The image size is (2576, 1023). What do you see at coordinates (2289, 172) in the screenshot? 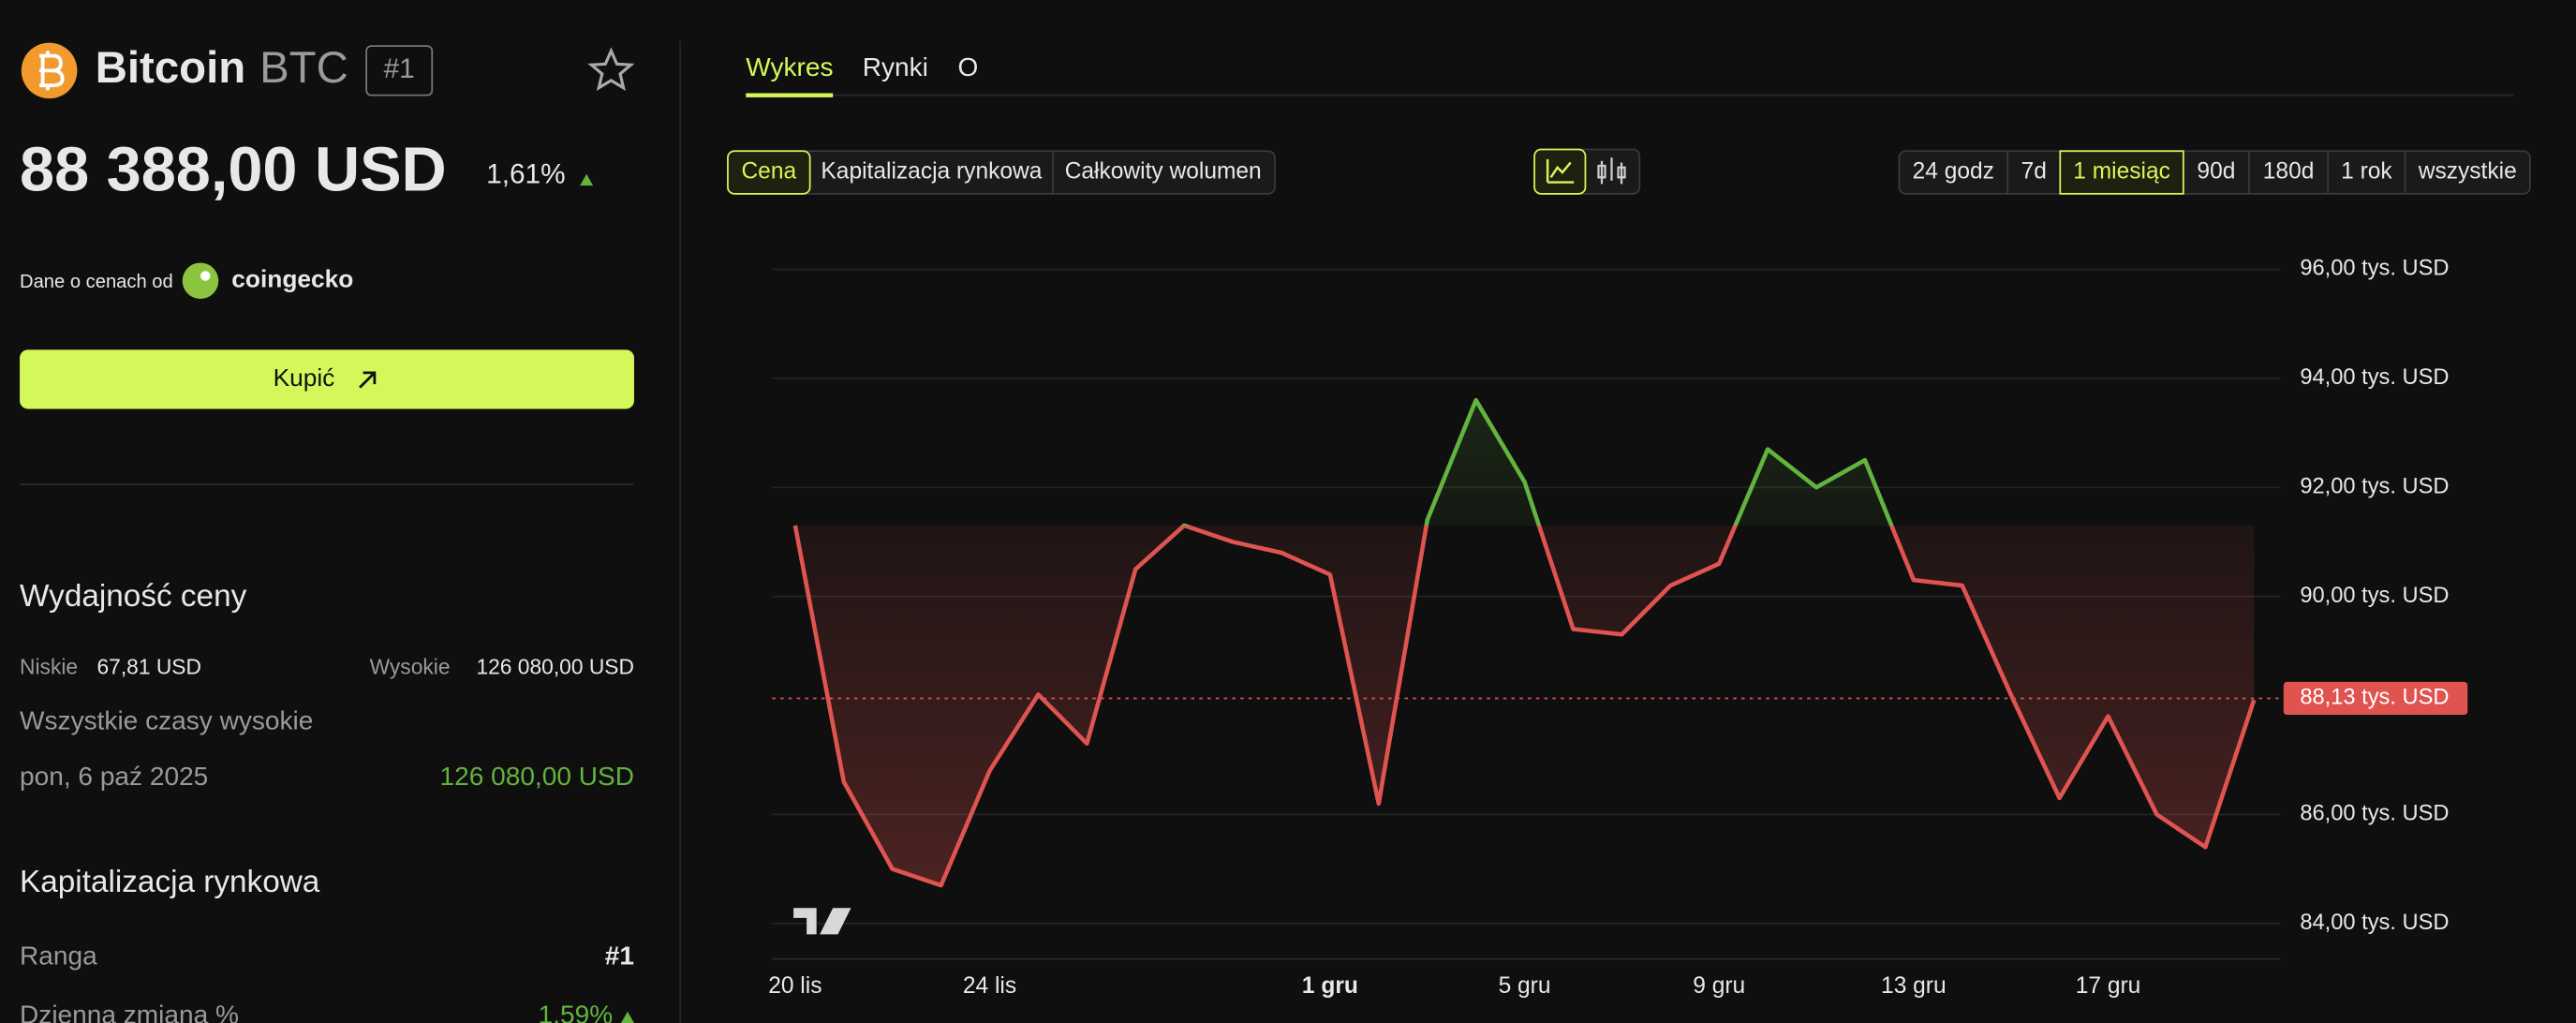
I see `range-button: 180d` at bounding box center [2289, 172].